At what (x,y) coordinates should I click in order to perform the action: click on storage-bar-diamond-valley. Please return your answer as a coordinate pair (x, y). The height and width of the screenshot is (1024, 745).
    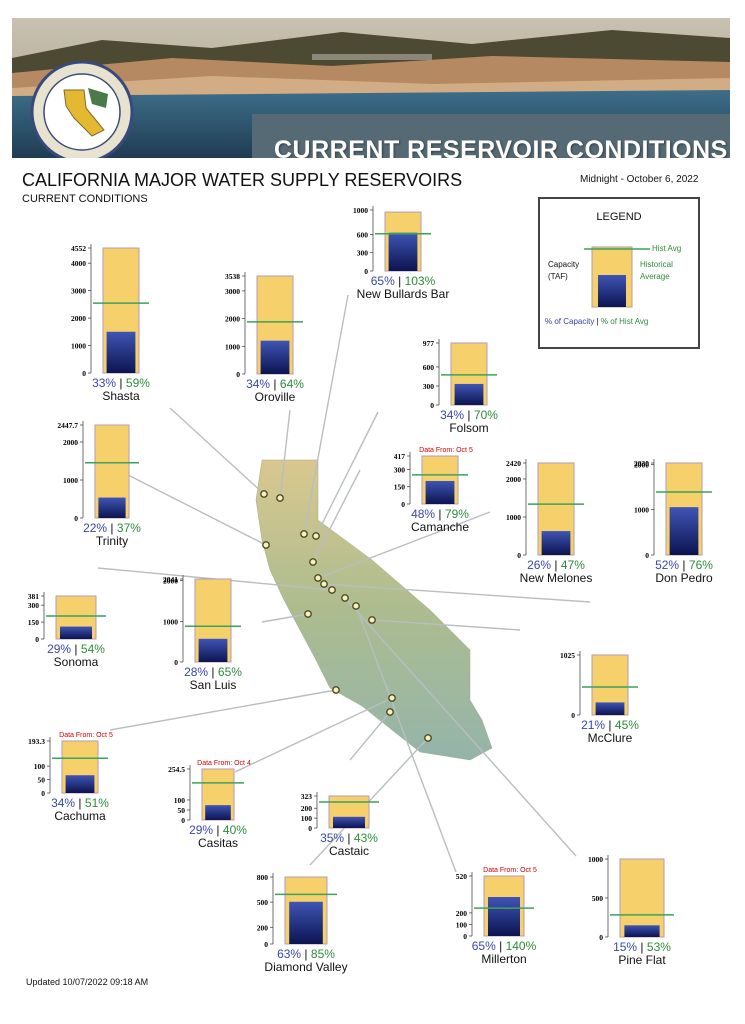
    Looking at the image, I should click on (306, 922).